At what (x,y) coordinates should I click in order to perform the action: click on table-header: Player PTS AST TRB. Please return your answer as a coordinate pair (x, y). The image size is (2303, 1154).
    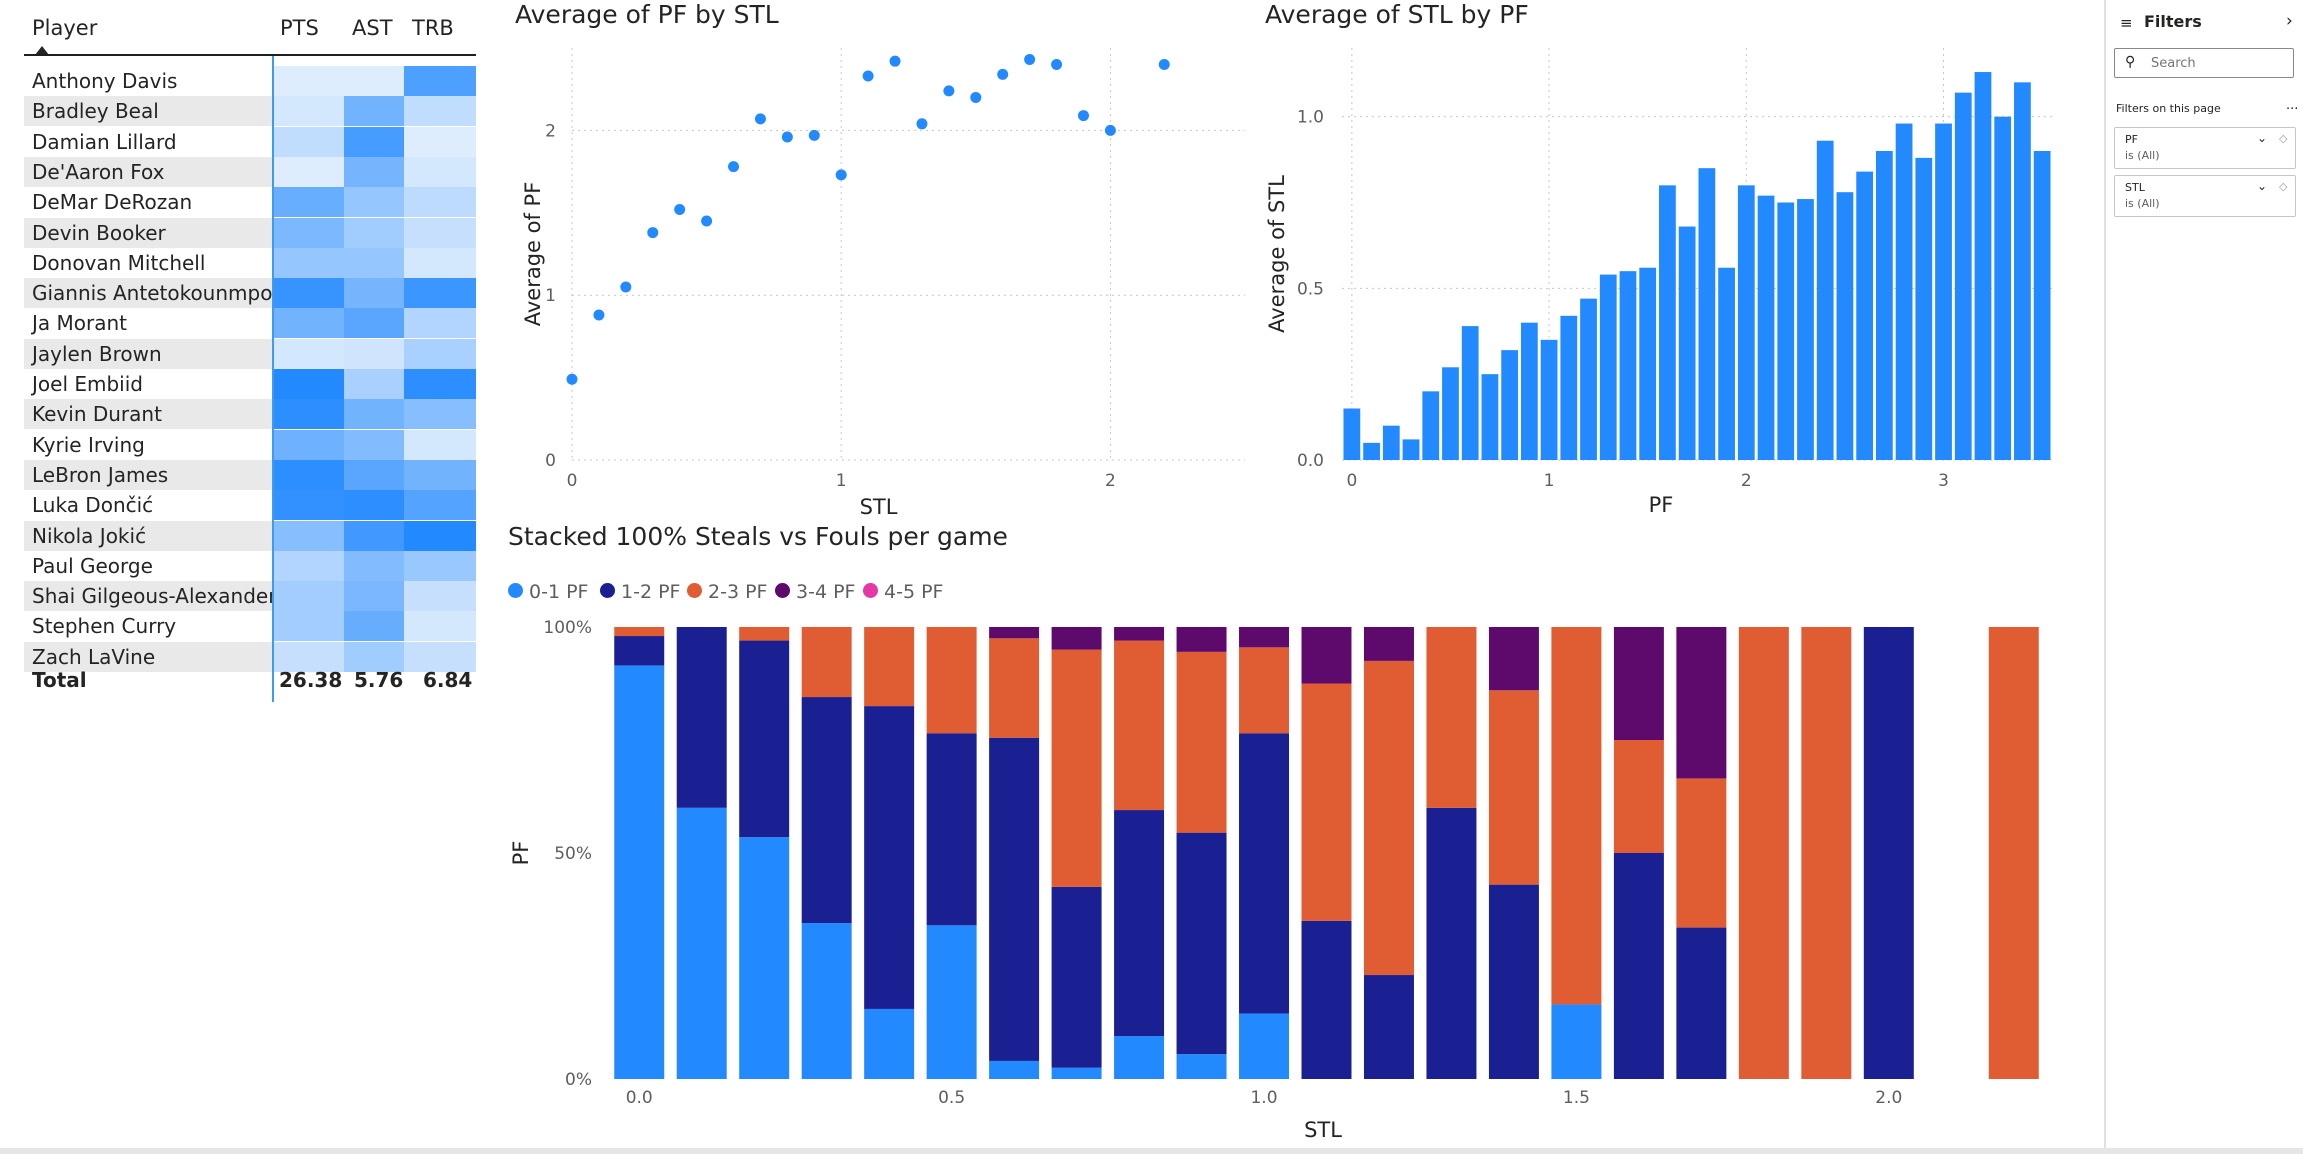
    Looking at the image, I should click on (250, 33).